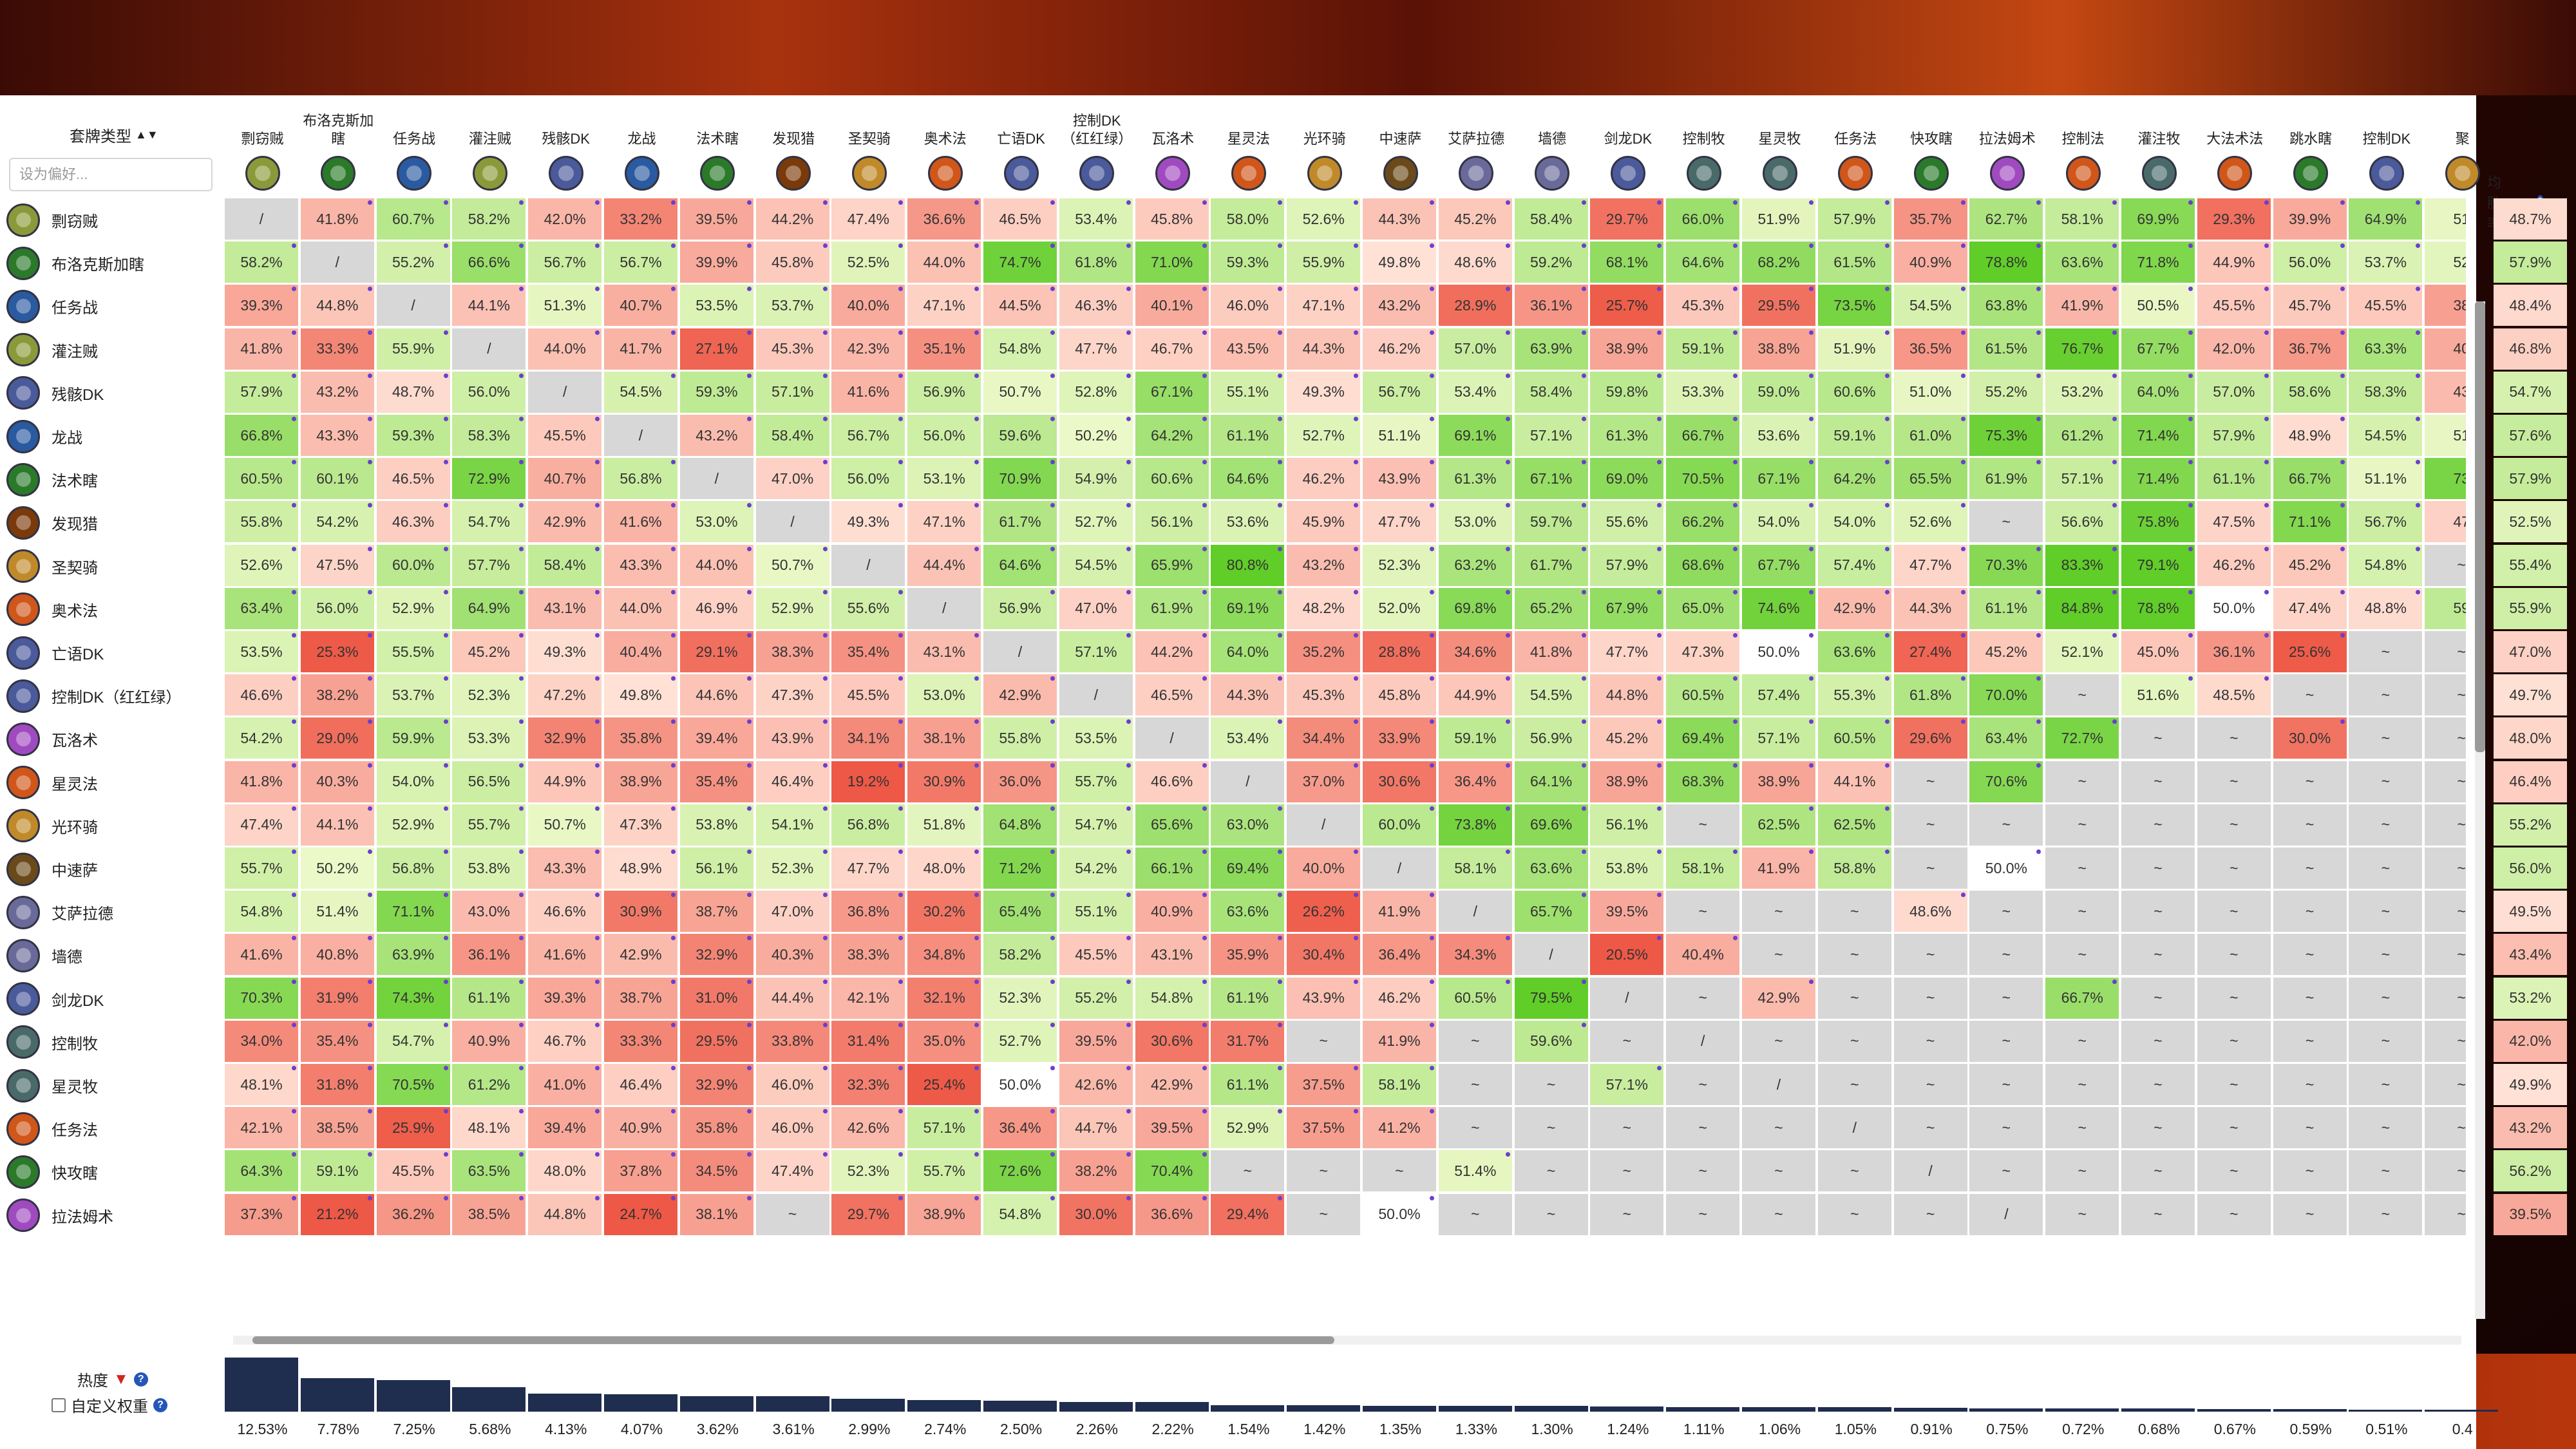  What do you see at coordinates (640, 349) in the screenshot?
I see `matchup-cell: 41.7%` at bounding box center [640, 349].